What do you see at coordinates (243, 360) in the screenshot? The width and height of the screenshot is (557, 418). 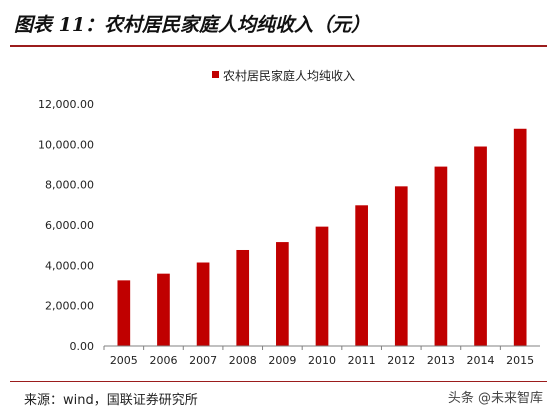 I see `x-tick-label: 2008` at bounding box center [243, 360].